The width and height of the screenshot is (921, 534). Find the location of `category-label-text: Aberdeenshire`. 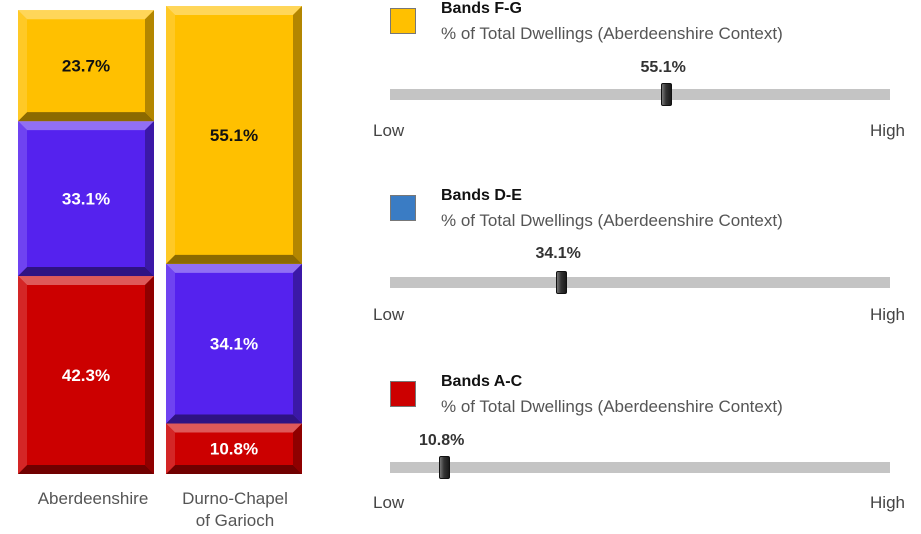

category-label-text: Aberdeenshire is located at coordinates (93, 498).